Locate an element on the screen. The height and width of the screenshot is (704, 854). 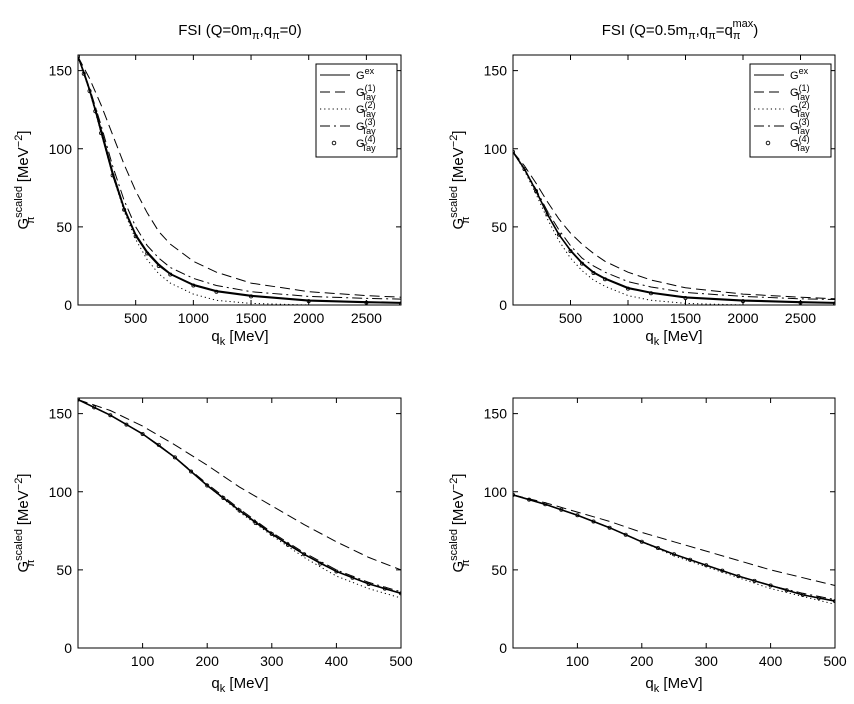
panel-3-series is located at coordinates (239, 498).